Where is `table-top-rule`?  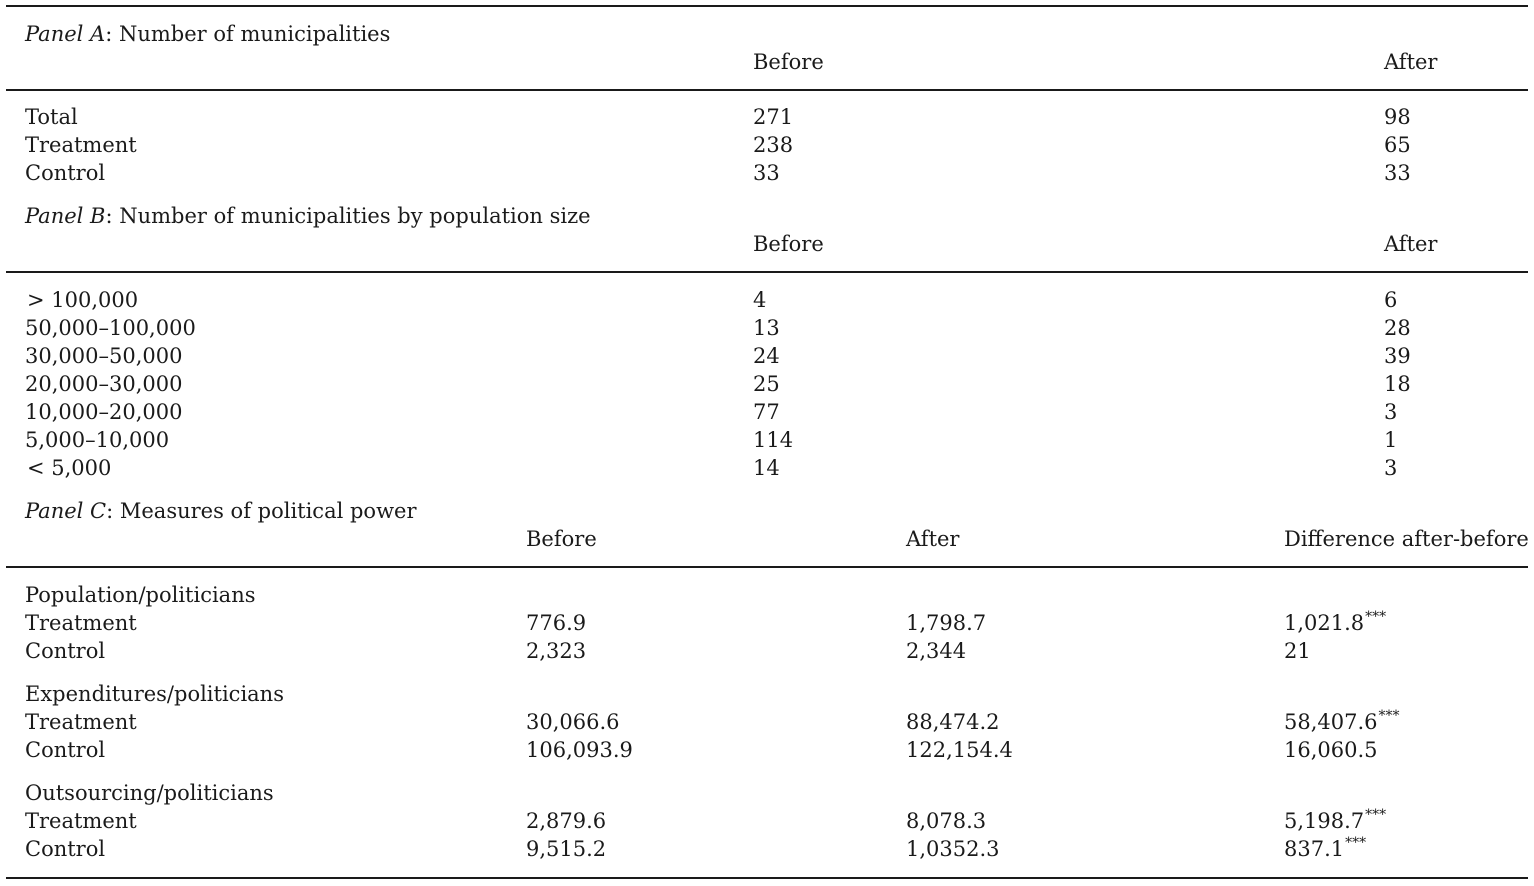
table-top-rule is located at coordinates (767, 6).